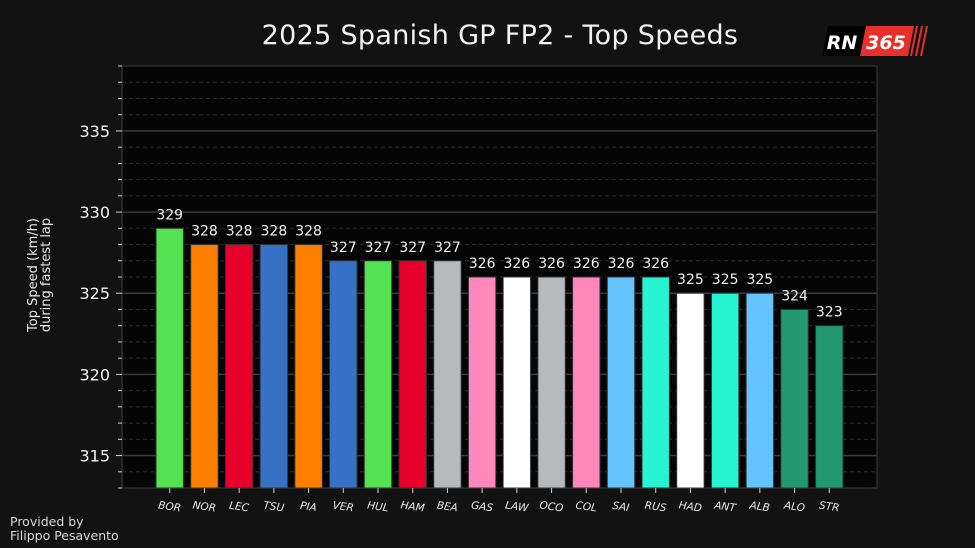  I want to click on bar-ver, so click(343, 374).